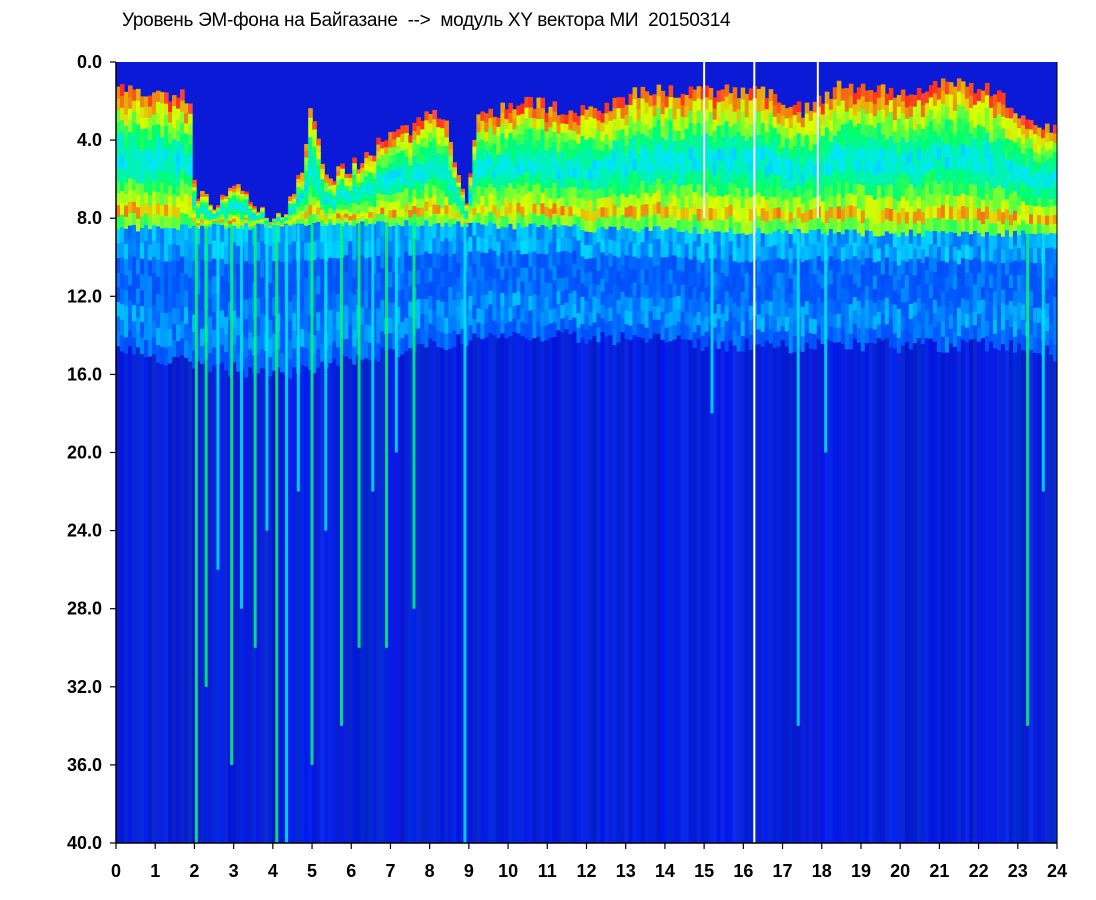 This screenshot has width=1096, height=900. Describe the element at coordinates (839, 461) in the screenshot. I see `heatmap-column` at that location.